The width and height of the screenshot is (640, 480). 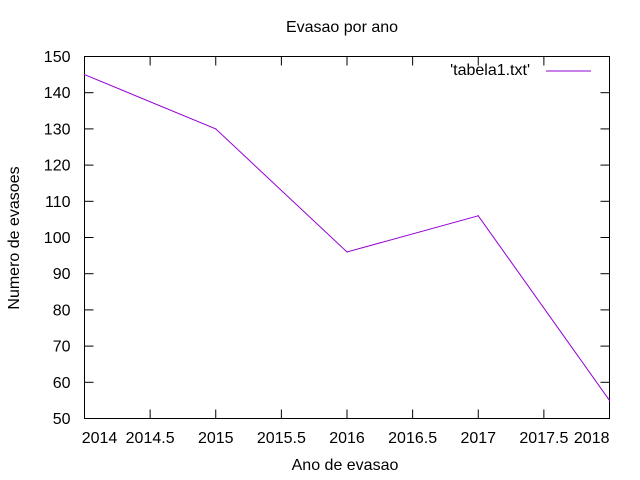 What do you see at coordinates (478, 438) in the screenshot?
I see `x-tick-label: 2017` at bounding box center [478, 438].